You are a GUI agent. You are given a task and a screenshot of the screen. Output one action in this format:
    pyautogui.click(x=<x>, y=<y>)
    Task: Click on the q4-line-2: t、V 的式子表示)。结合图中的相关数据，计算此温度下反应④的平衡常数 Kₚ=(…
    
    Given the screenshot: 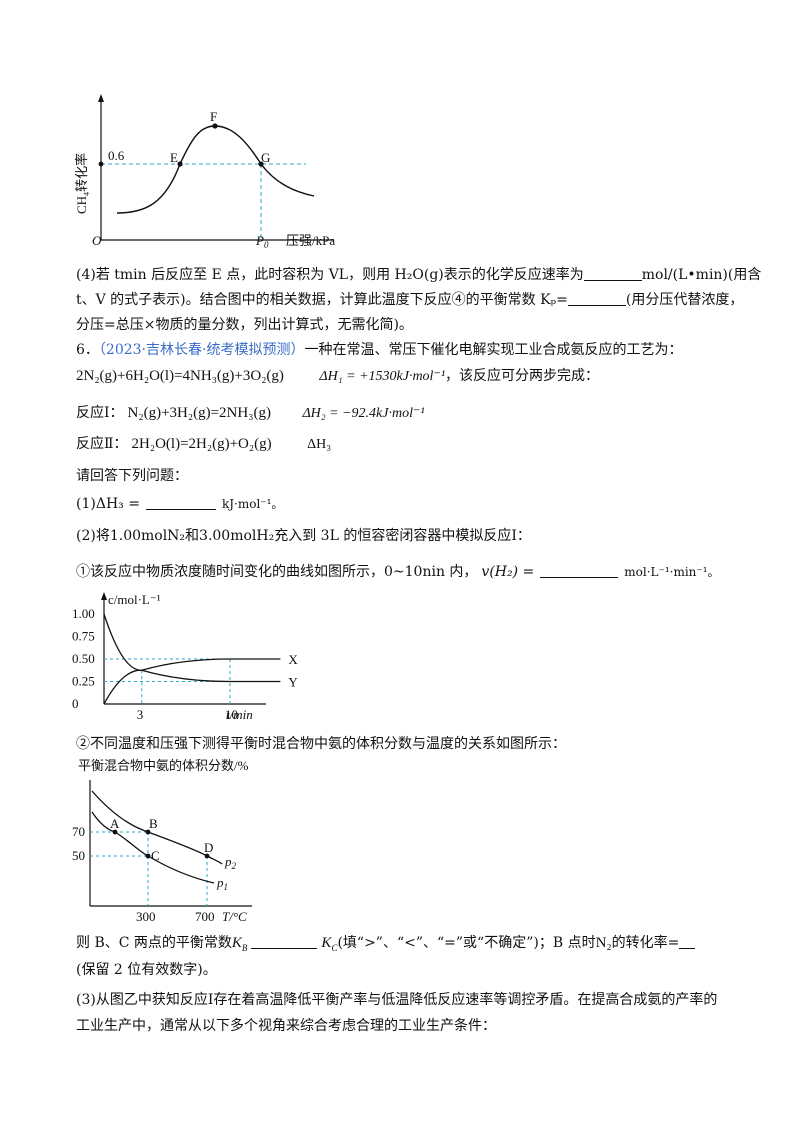 What is the action you would take?
    pyautogui.click(x=410, y=299)
    